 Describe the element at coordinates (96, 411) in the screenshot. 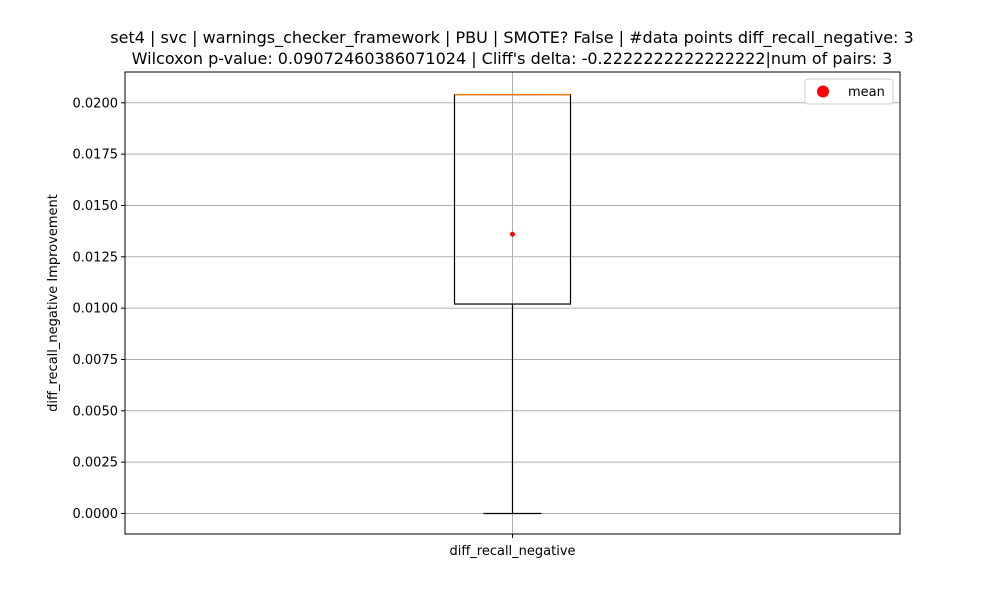

I see `y-tick-label: 0.0050` at that location.